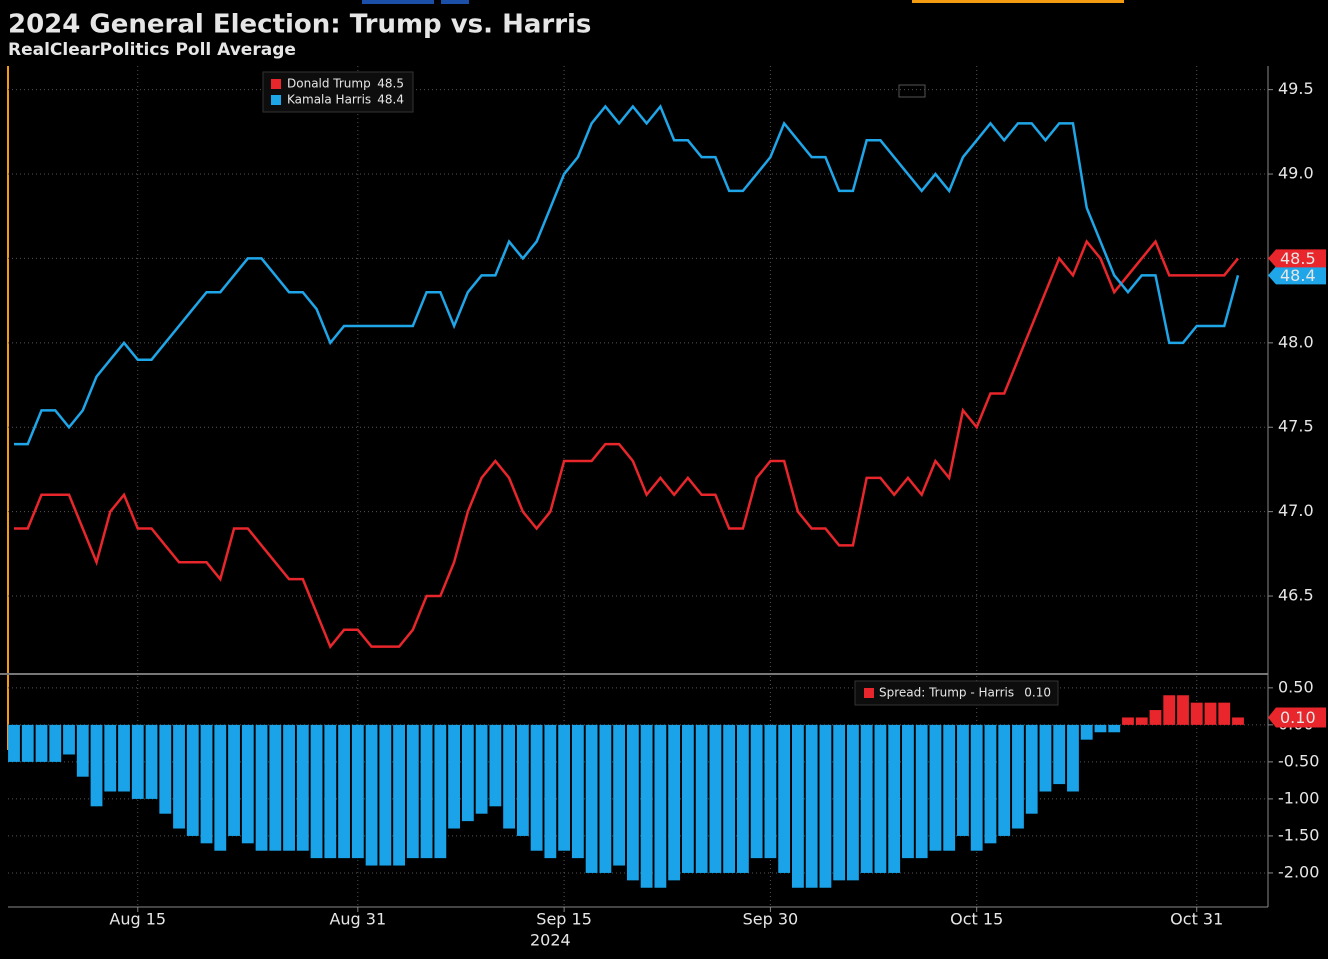 The image size is (1328, 959). Describe the element at coordinates (1296, 595) in the screenshot. I see `y-tick-label: 46.5` at that location.